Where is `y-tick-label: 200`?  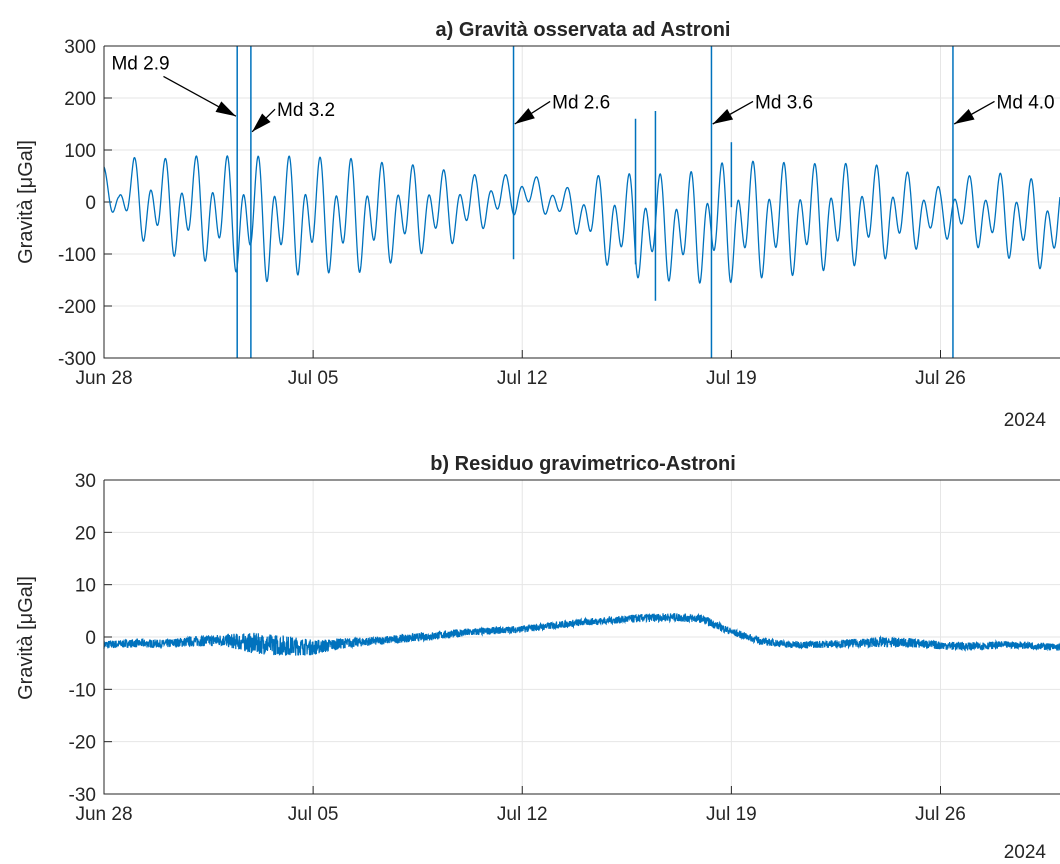 y-tick-label: 200 is located at coordinates (80, 99).